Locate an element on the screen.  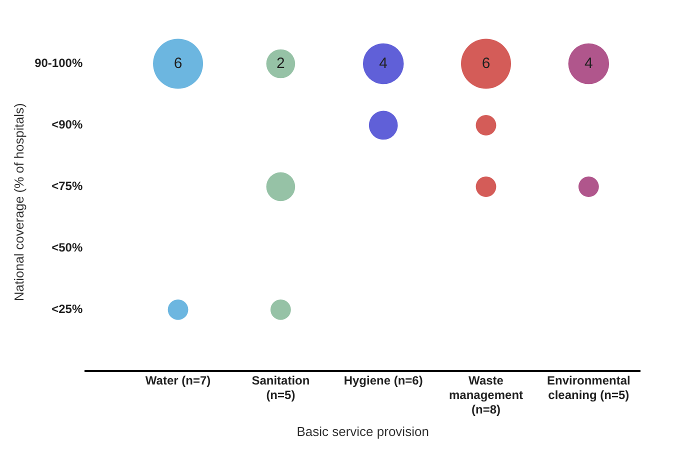
category-label: 90-100% is located at coordinates (58, 63).